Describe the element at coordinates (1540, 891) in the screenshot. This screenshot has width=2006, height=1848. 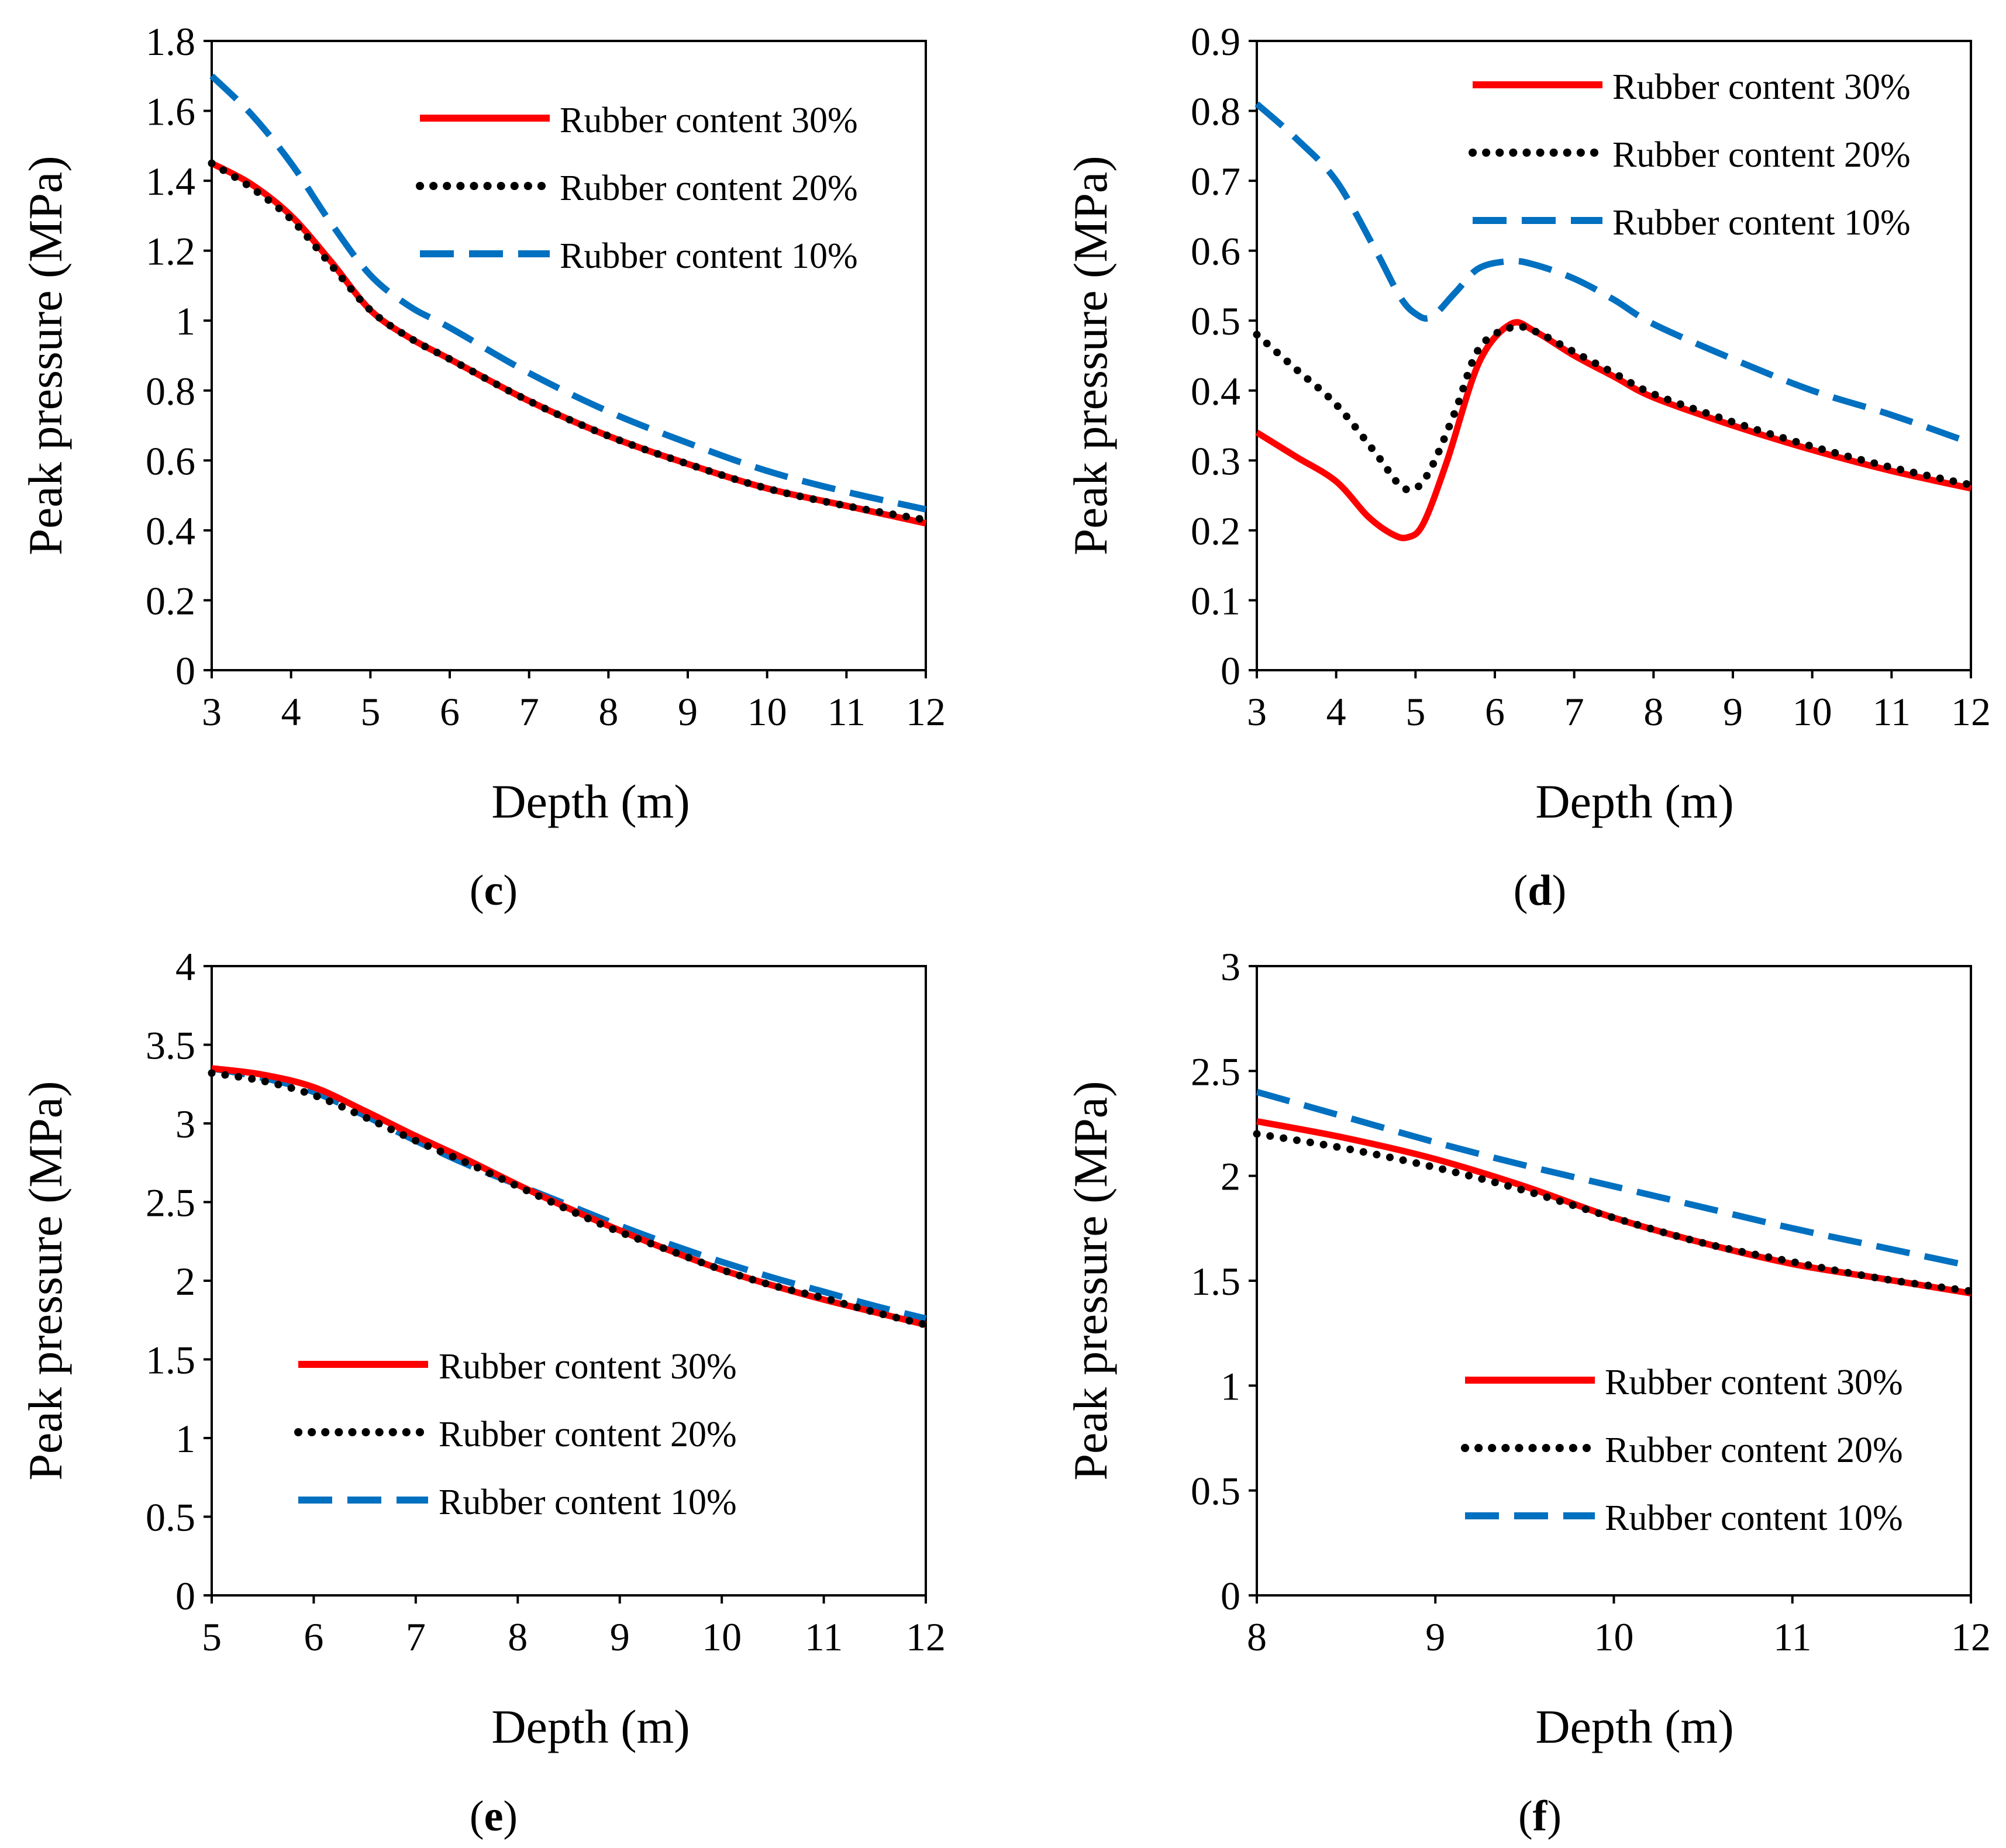
I see `panel-label-d: (d)` at that location.